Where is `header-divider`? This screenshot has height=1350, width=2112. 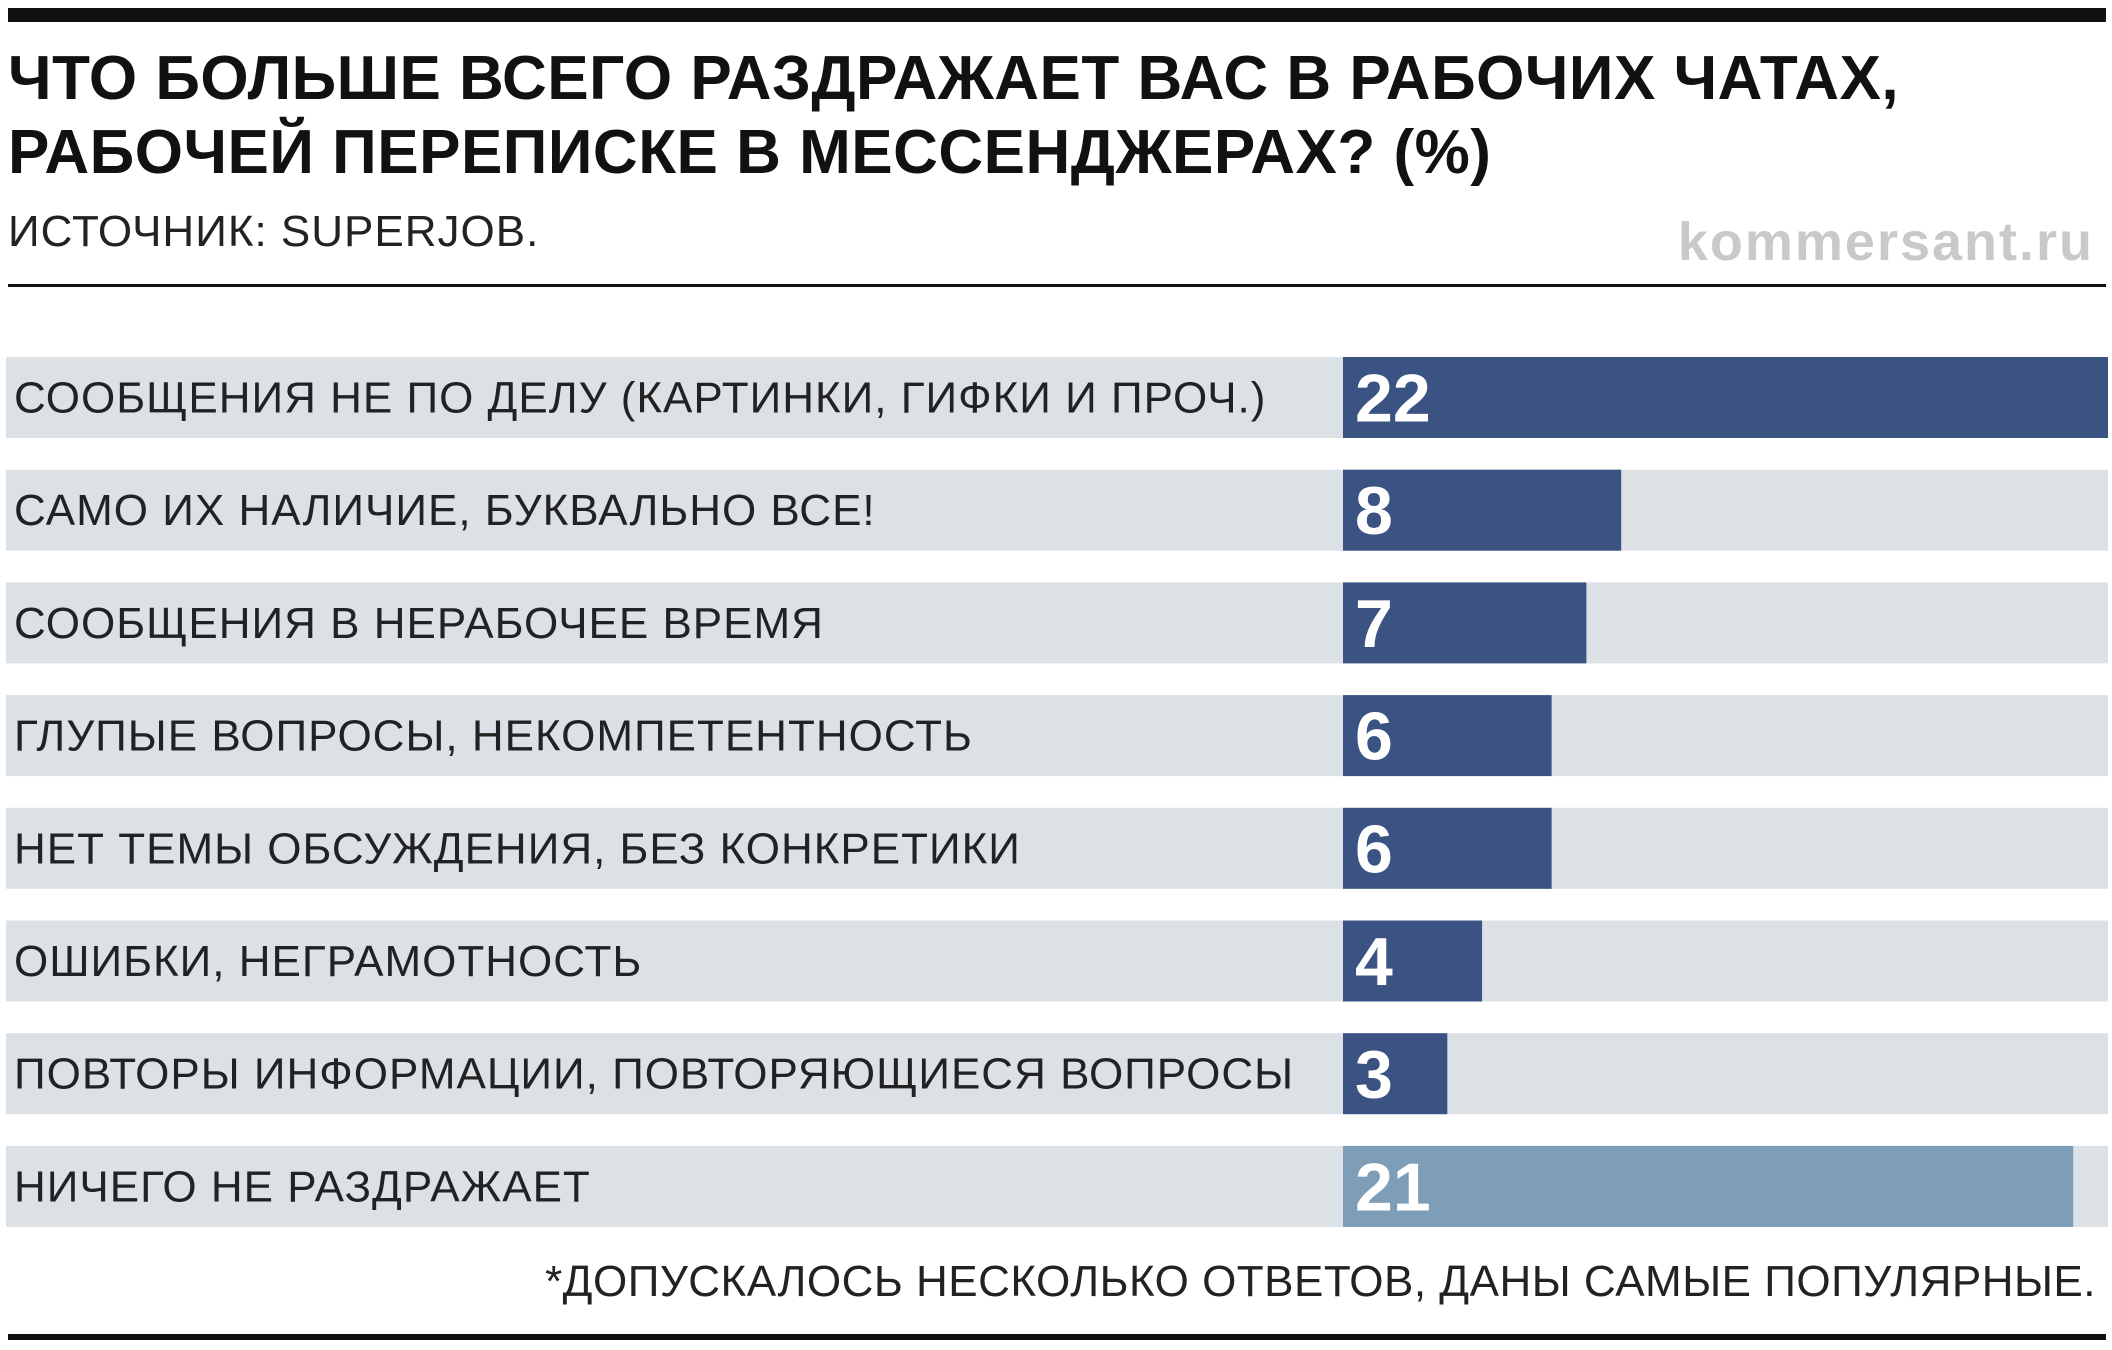 header-divider is located at coordinates (1057, 285).